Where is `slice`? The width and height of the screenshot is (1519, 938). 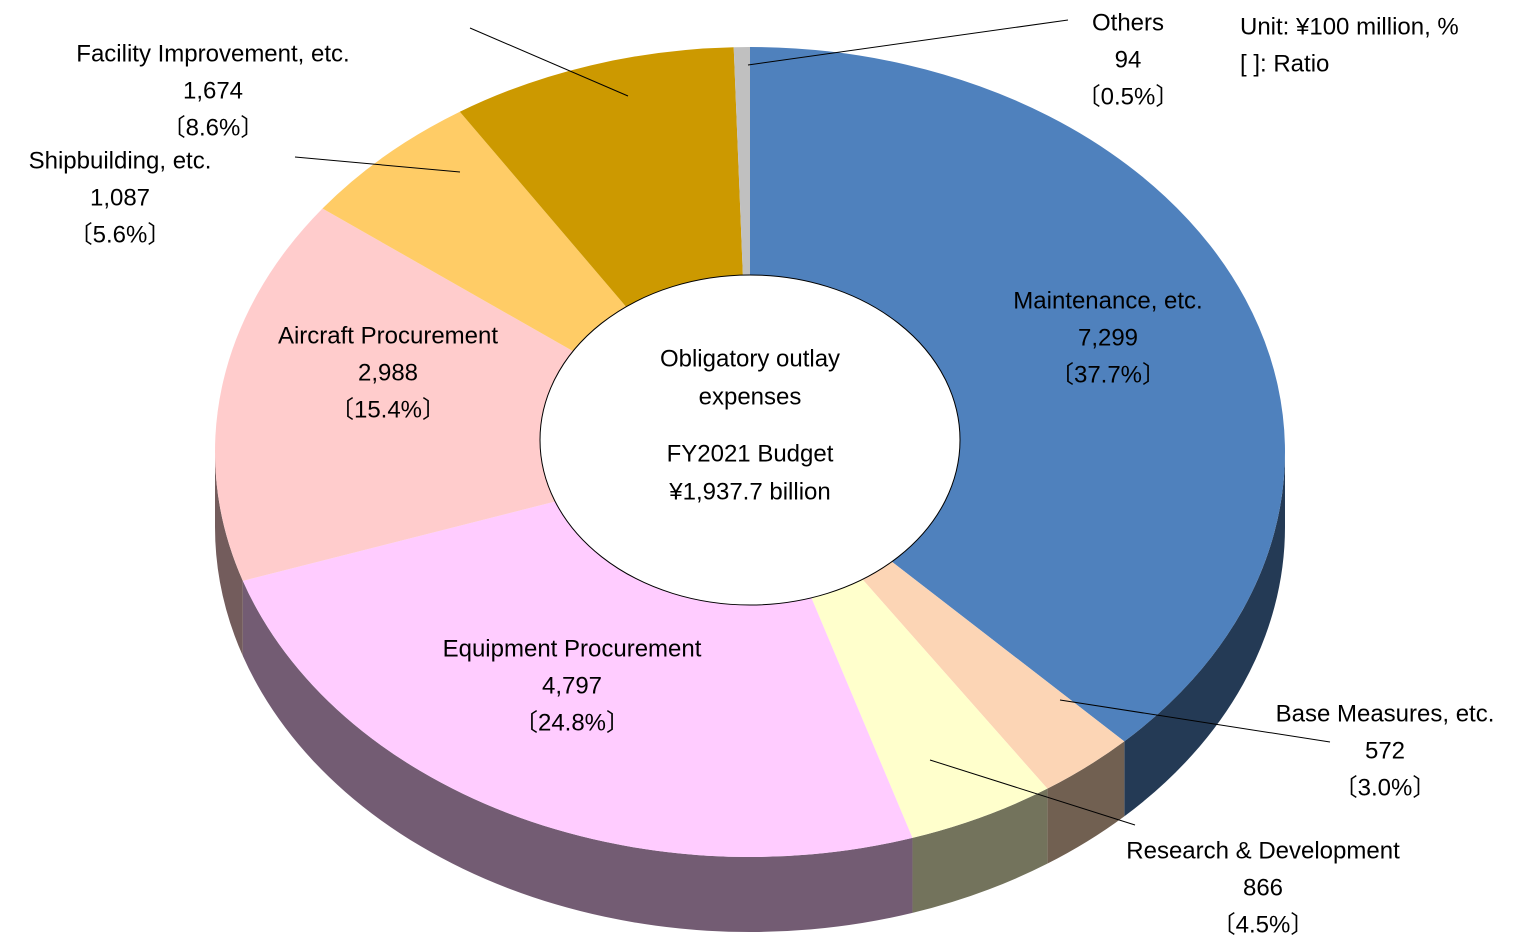
slice is located at coordinates (482, 394).